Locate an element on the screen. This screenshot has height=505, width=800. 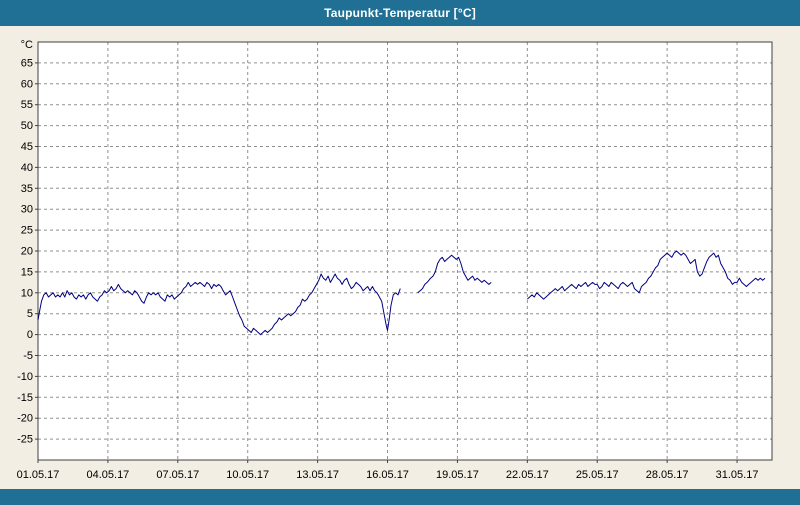
x-tick-label: 10.05.17 is located at coordinates (247, 475).